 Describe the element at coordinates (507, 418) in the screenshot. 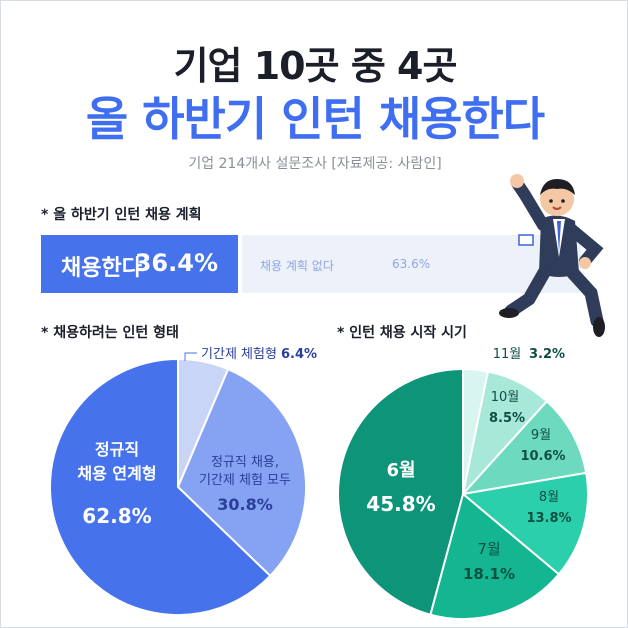

I see `pie-timing-value-4: 8.5%` at that location.